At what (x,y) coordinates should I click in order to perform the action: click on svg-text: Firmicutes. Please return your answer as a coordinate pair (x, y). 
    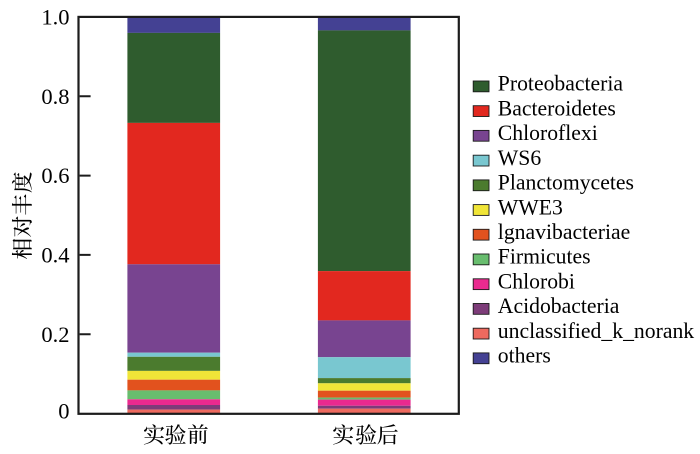
    Looking at the image, I should click on (544, 257).